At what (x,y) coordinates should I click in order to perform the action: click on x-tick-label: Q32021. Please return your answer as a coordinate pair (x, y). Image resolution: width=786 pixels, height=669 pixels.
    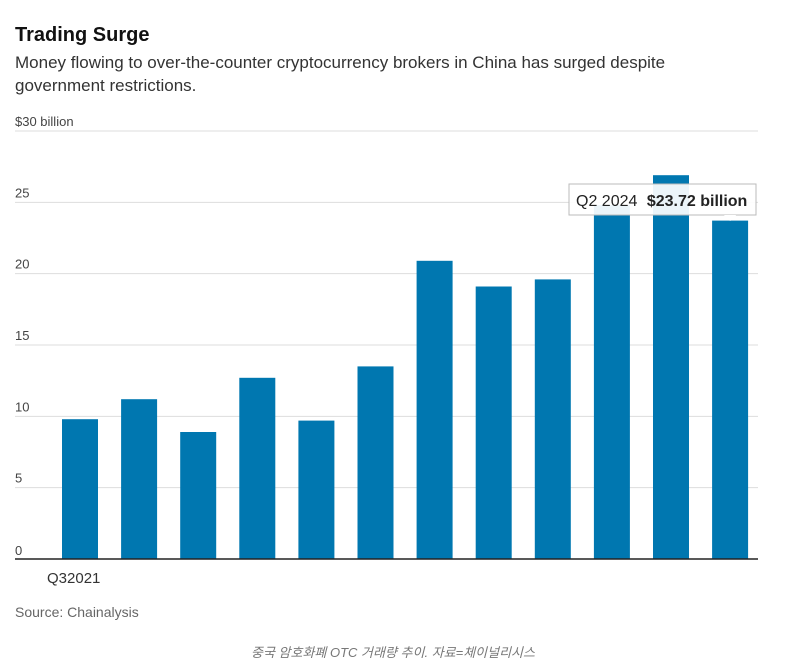
    Looking at the image, I should click on (73, 578).